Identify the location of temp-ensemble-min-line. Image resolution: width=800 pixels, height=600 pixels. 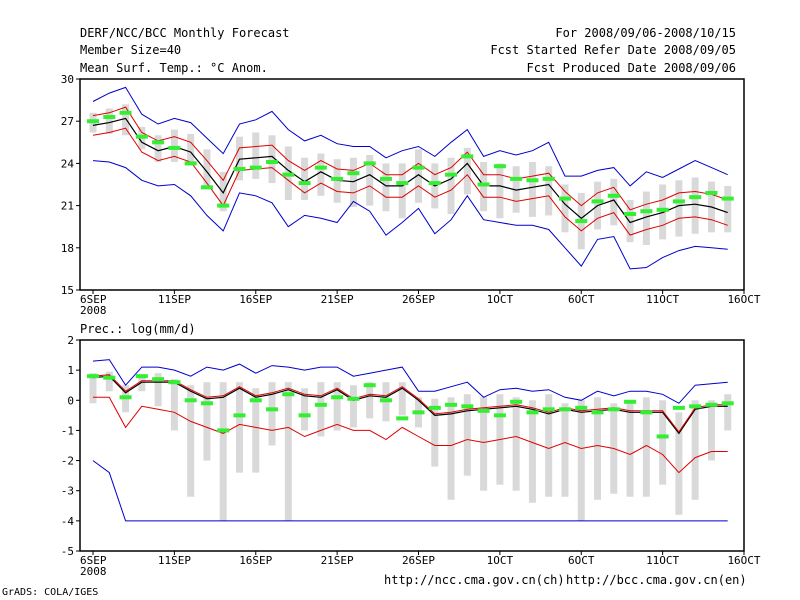
(410, 215).